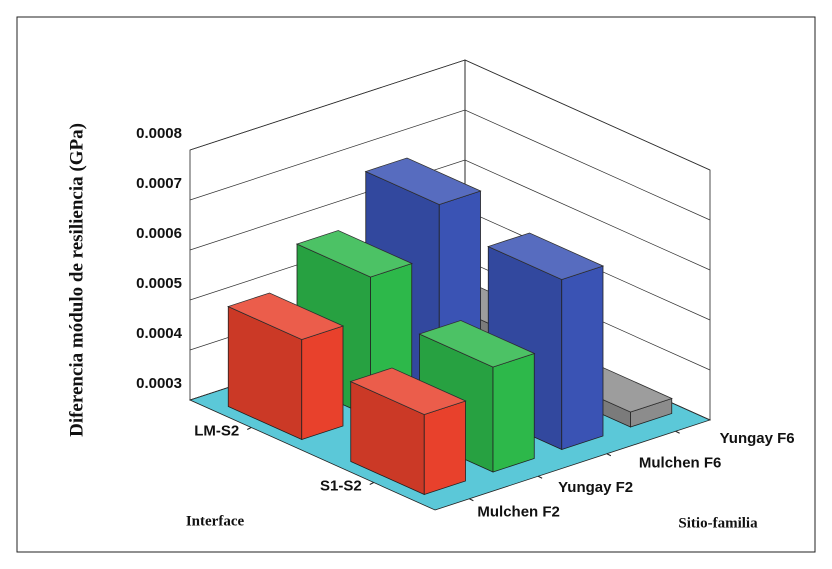  Describe the element at coordinates (159, 383) in the screenshot. I see `y-tick-label: 0.0003` at that location.